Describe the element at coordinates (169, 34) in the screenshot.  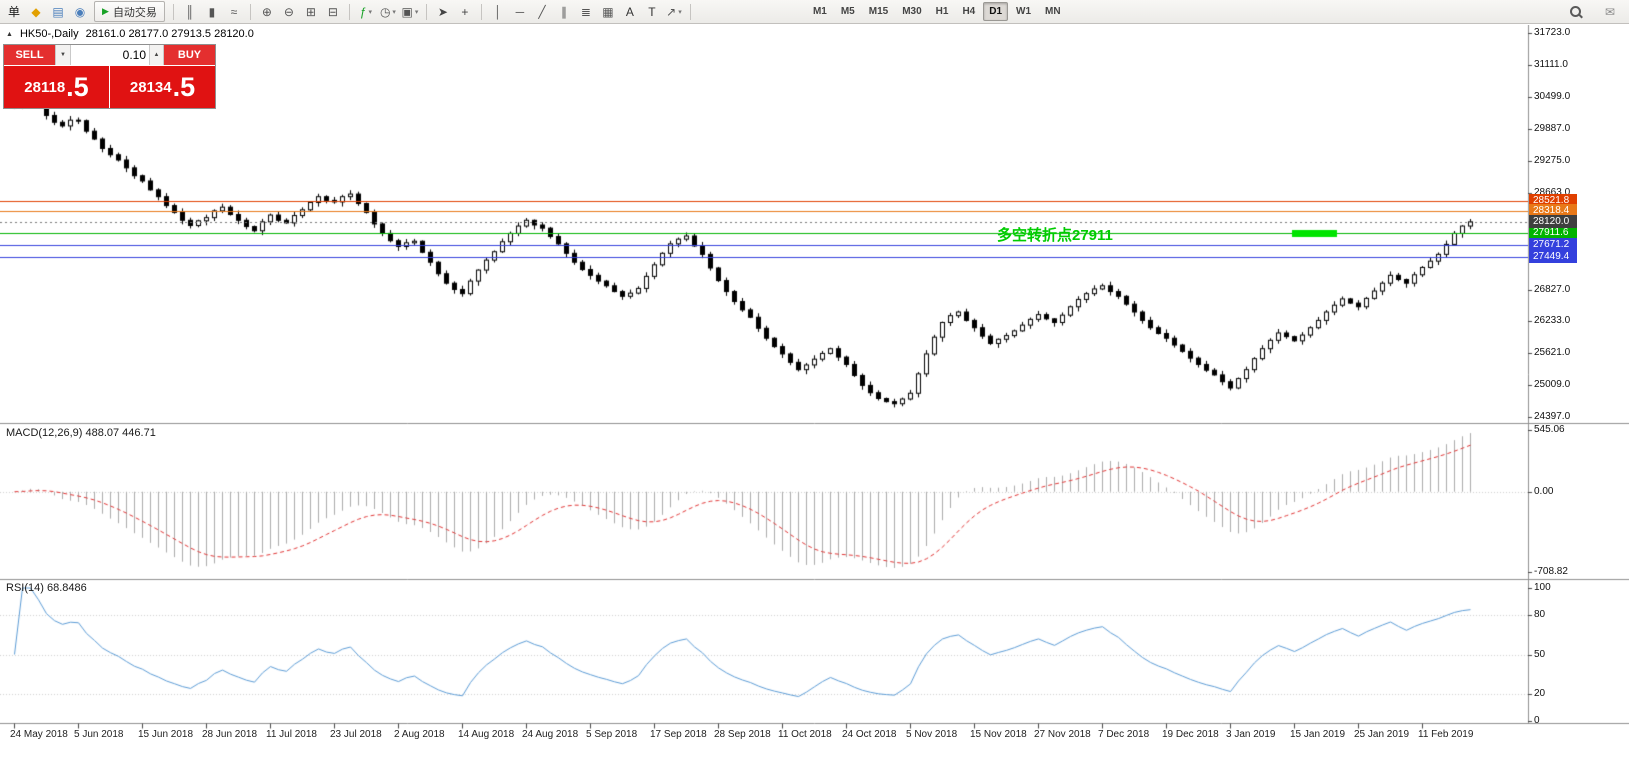
I see `chart-ohlc-label: 28161.0 28177.0 27913.5 28120.0` at that location.